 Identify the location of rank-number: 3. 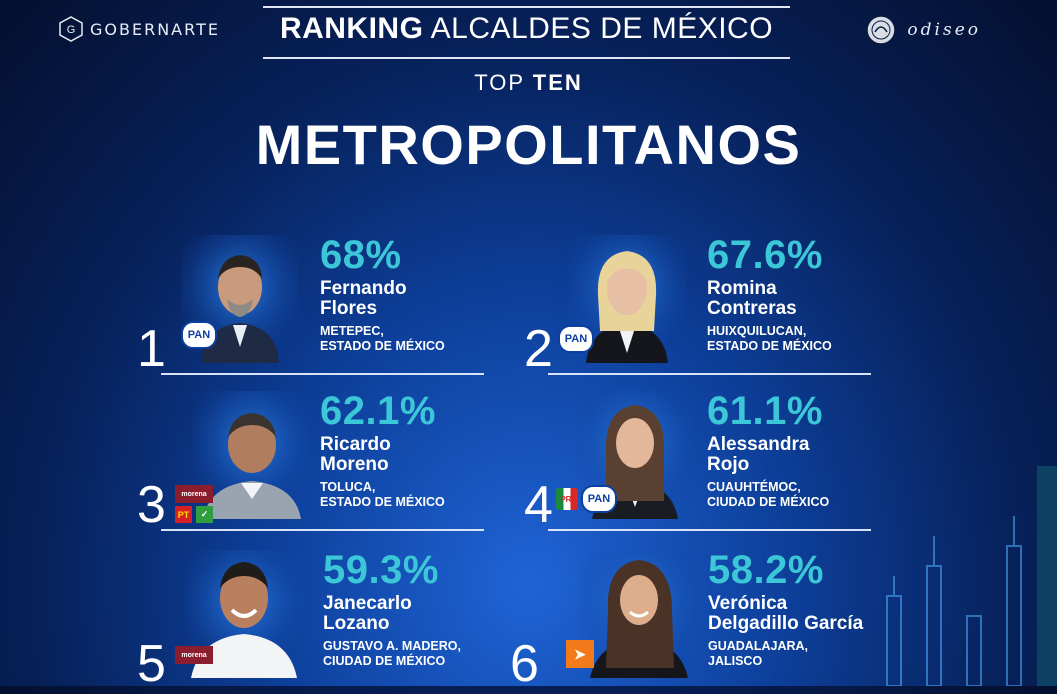
(151, 505).